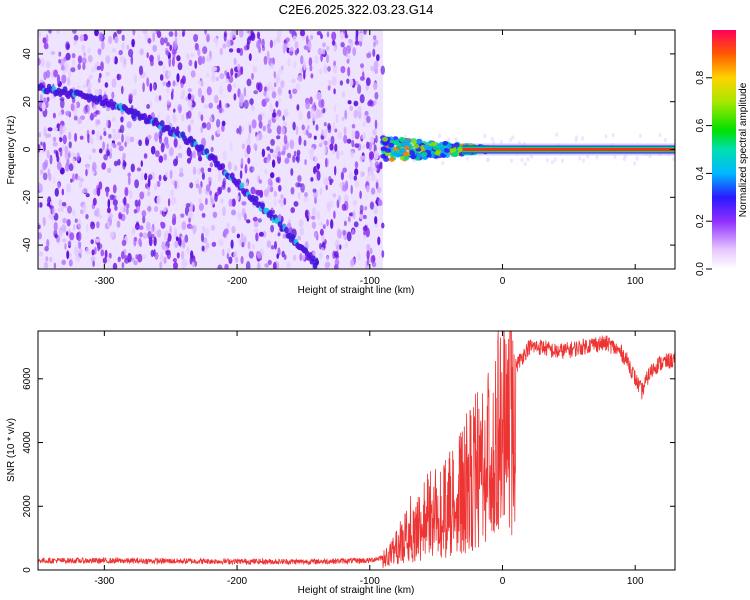  Describe the element at coordinates (104, 581) in the screenshot. I see `x-tick-label: -300` at that location.